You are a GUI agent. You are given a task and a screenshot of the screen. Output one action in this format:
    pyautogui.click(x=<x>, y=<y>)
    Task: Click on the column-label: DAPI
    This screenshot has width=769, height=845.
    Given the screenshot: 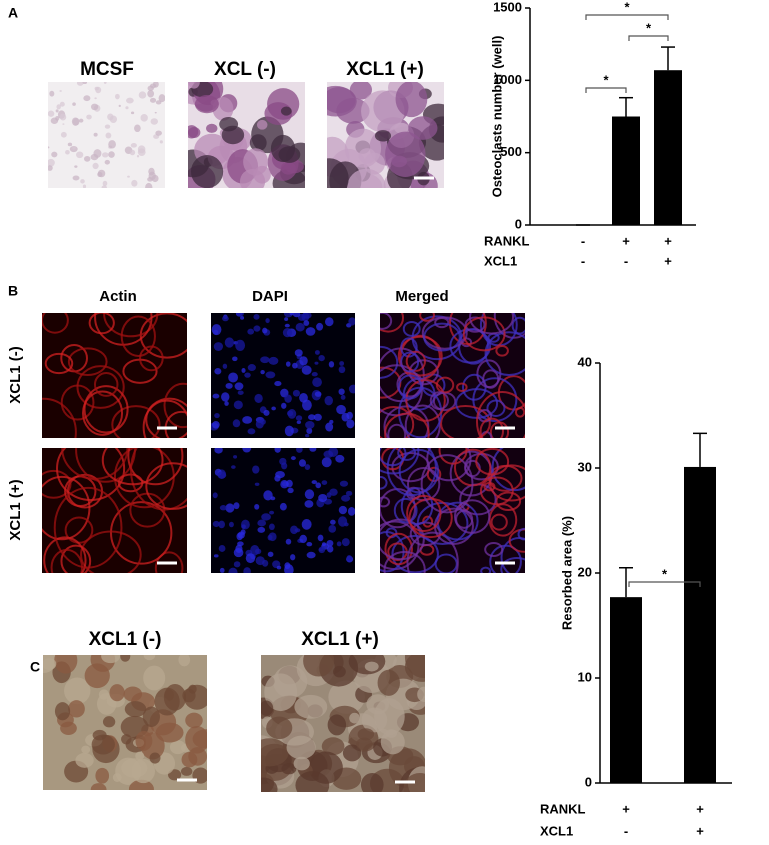 What is the action you would take?
    pyautogui.click(x=270, y=296)
    